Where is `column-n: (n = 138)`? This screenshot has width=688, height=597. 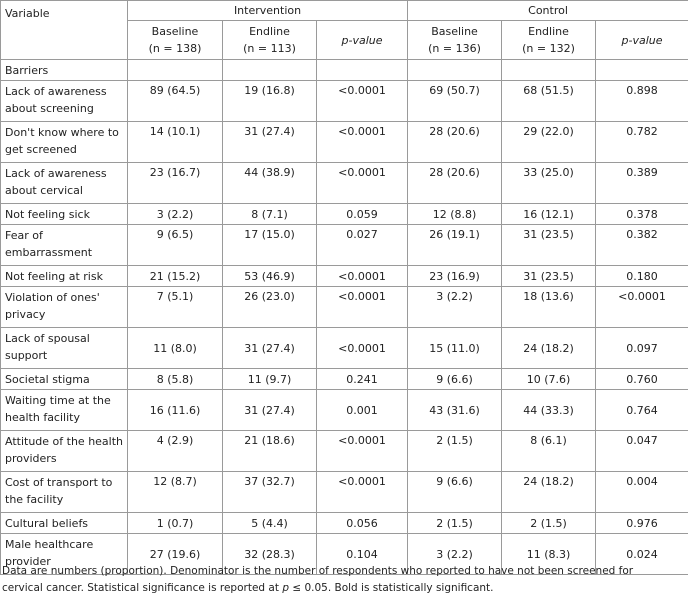 column-n: (n = 138) is located at coordinates (175, 48).